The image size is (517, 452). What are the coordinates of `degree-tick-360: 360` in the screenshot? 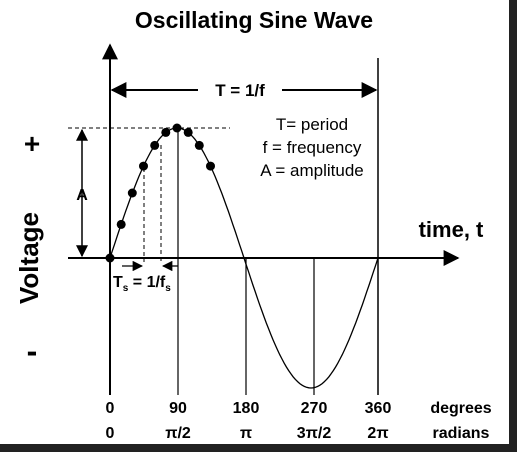 It's located at (378, 408).